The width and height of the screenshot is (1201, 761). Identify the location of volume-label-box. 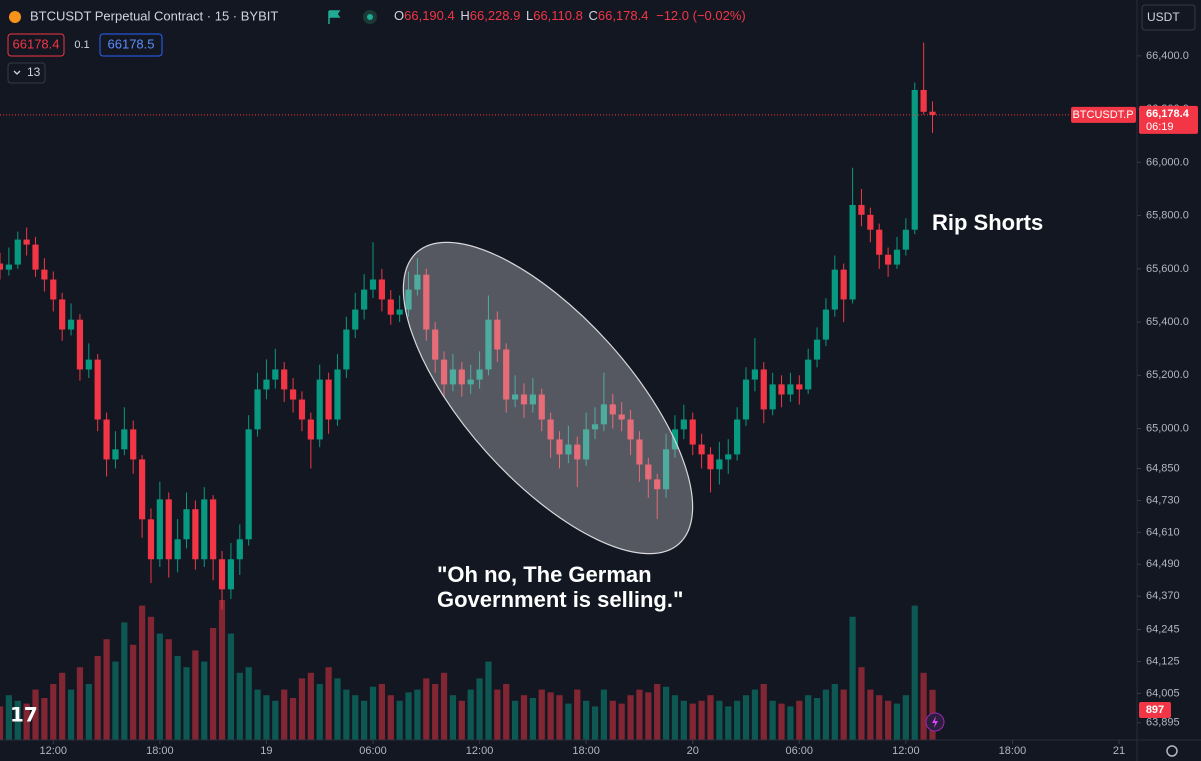
(1155, 710).